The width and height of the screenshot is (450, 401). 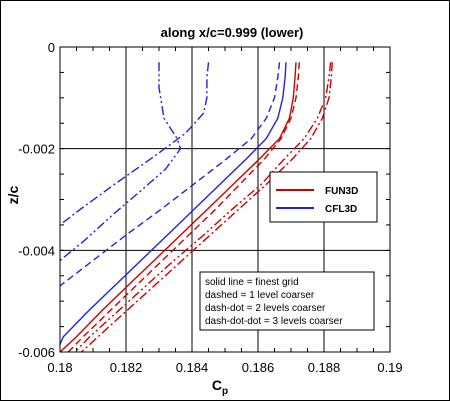 What do you see at coordinates (220, 387) in the screenshot?
I see `x-axis-label: Cp` at bounding box center [220, 387].